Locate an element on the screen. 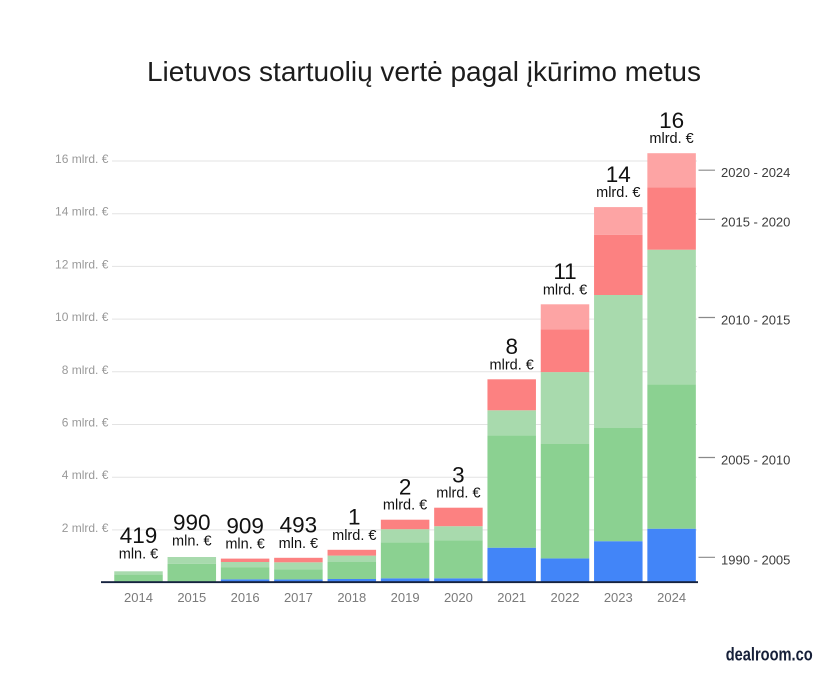 The height and width of the screenshot is (684, 840). svg-text: 12 mlrd. € is located at coordinates (82, 264).